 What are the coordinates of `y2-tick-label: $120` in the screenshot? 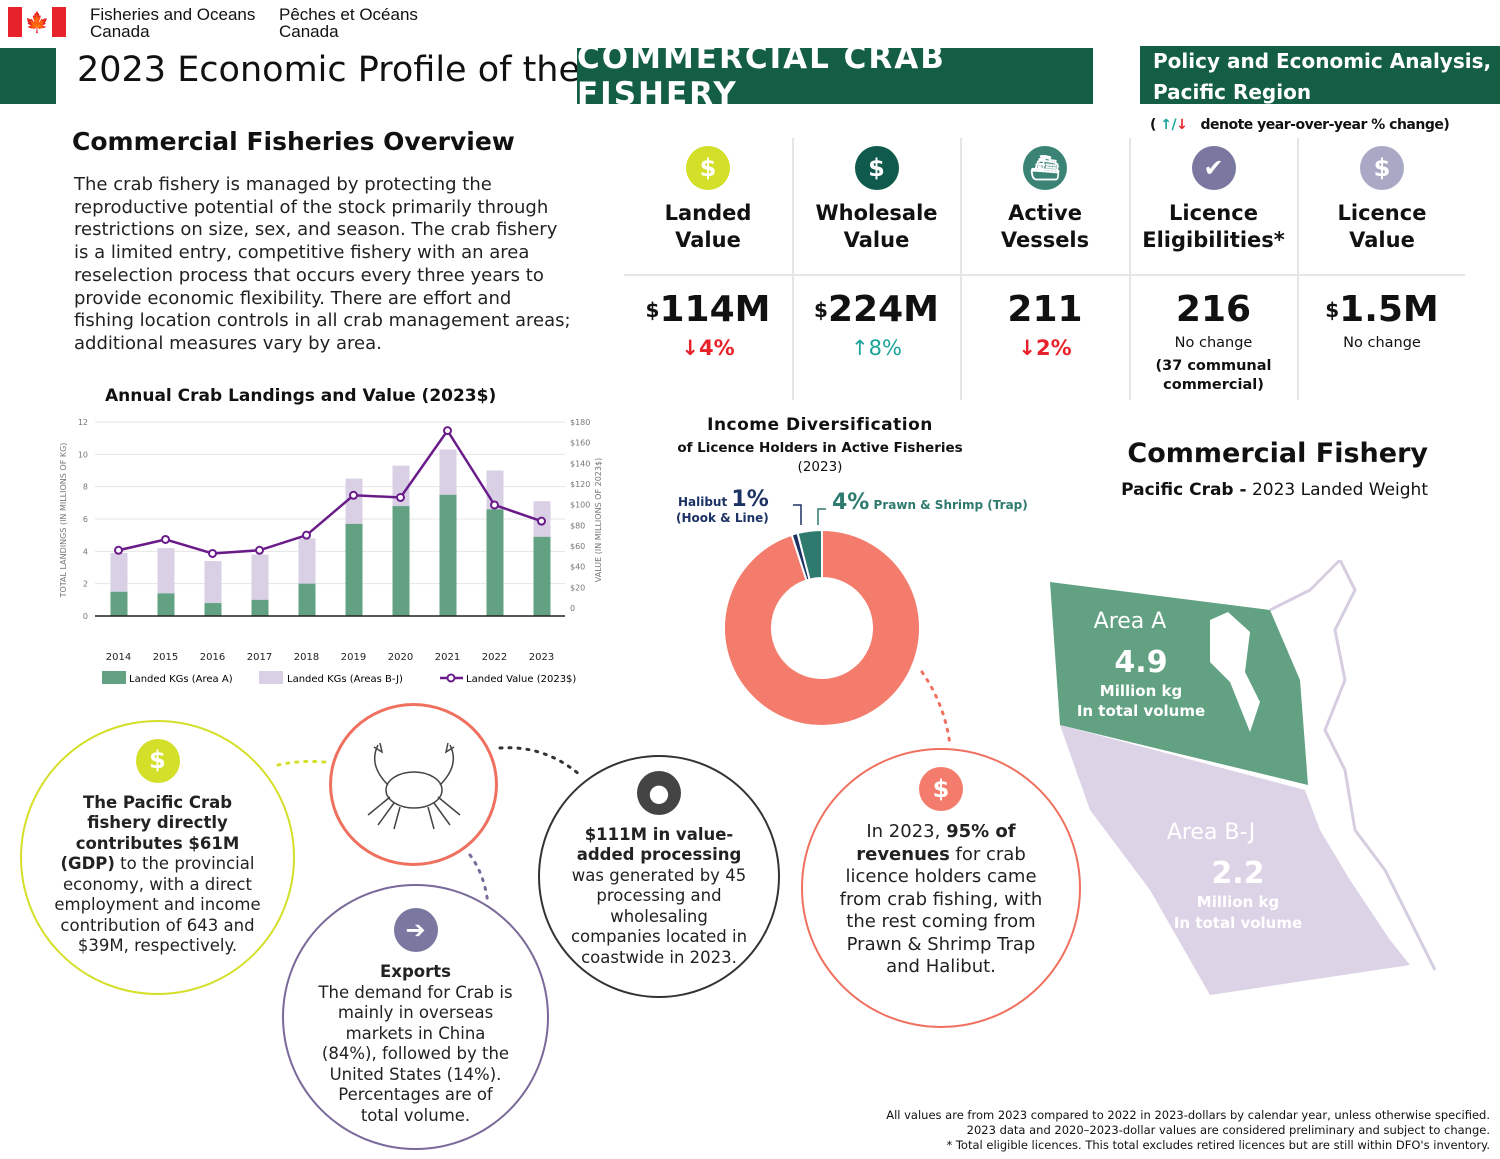 It's located at (580, 484).